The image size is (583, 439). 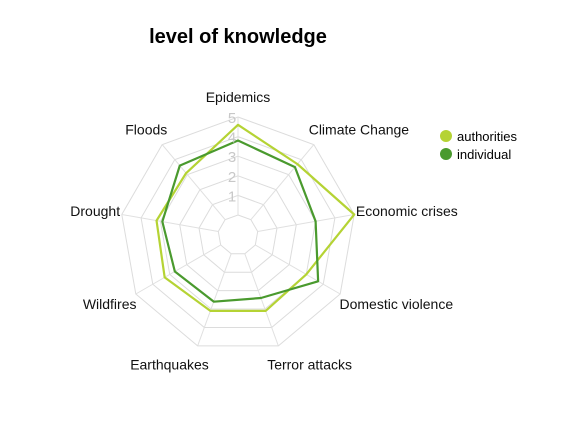 What do you see at coordinates (397, 304) in the screenshot?
I see `axis-label: Domestic violence` at bounding box center [397, 304].